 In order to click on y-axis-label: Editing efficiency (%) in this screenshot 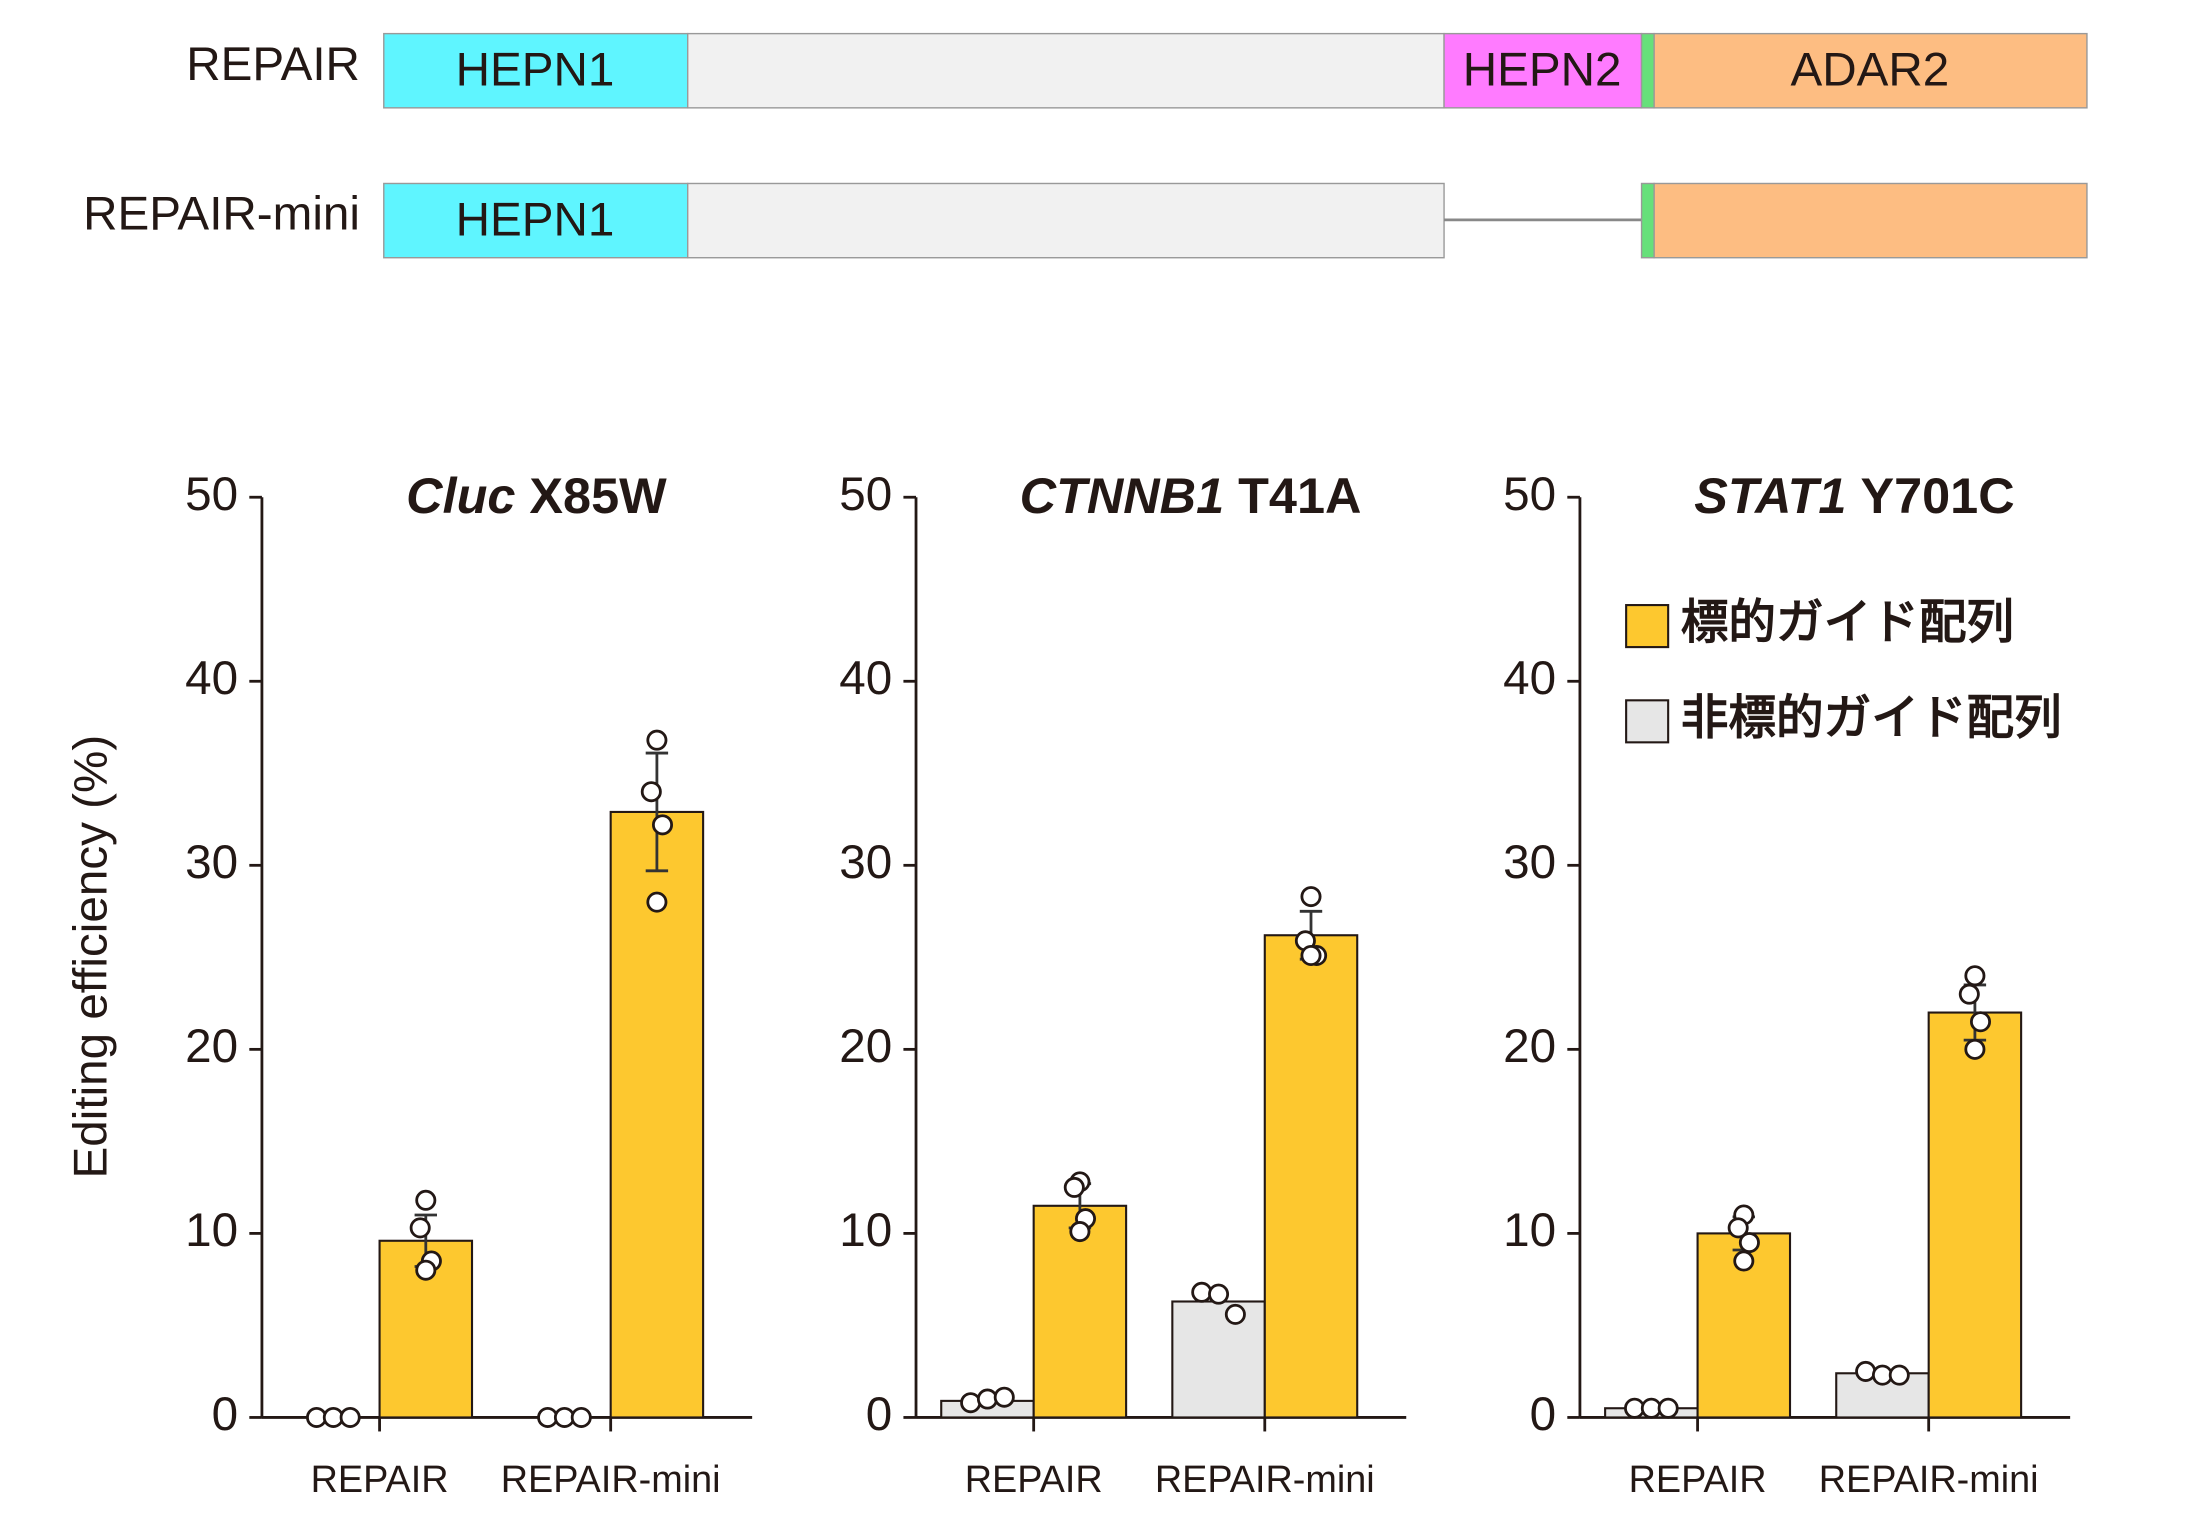, I will do `click(90, 957)`.